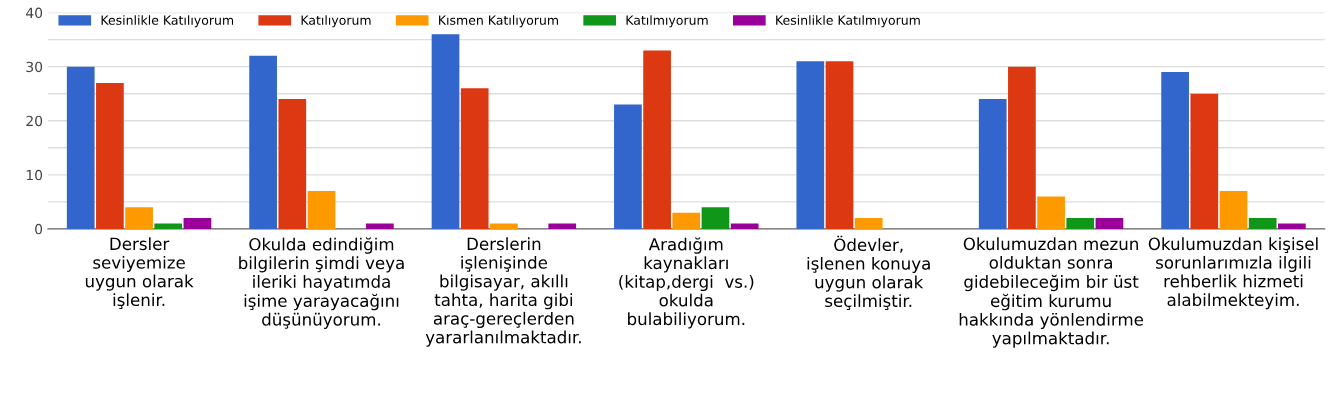  I want to click on x-tick-label: Okulumuzdan mezun olduktan sonra gidebileceğim bir üst eğitim kurumu hakkında yönlendirme yapılmaktadır., so click(1051, 292).